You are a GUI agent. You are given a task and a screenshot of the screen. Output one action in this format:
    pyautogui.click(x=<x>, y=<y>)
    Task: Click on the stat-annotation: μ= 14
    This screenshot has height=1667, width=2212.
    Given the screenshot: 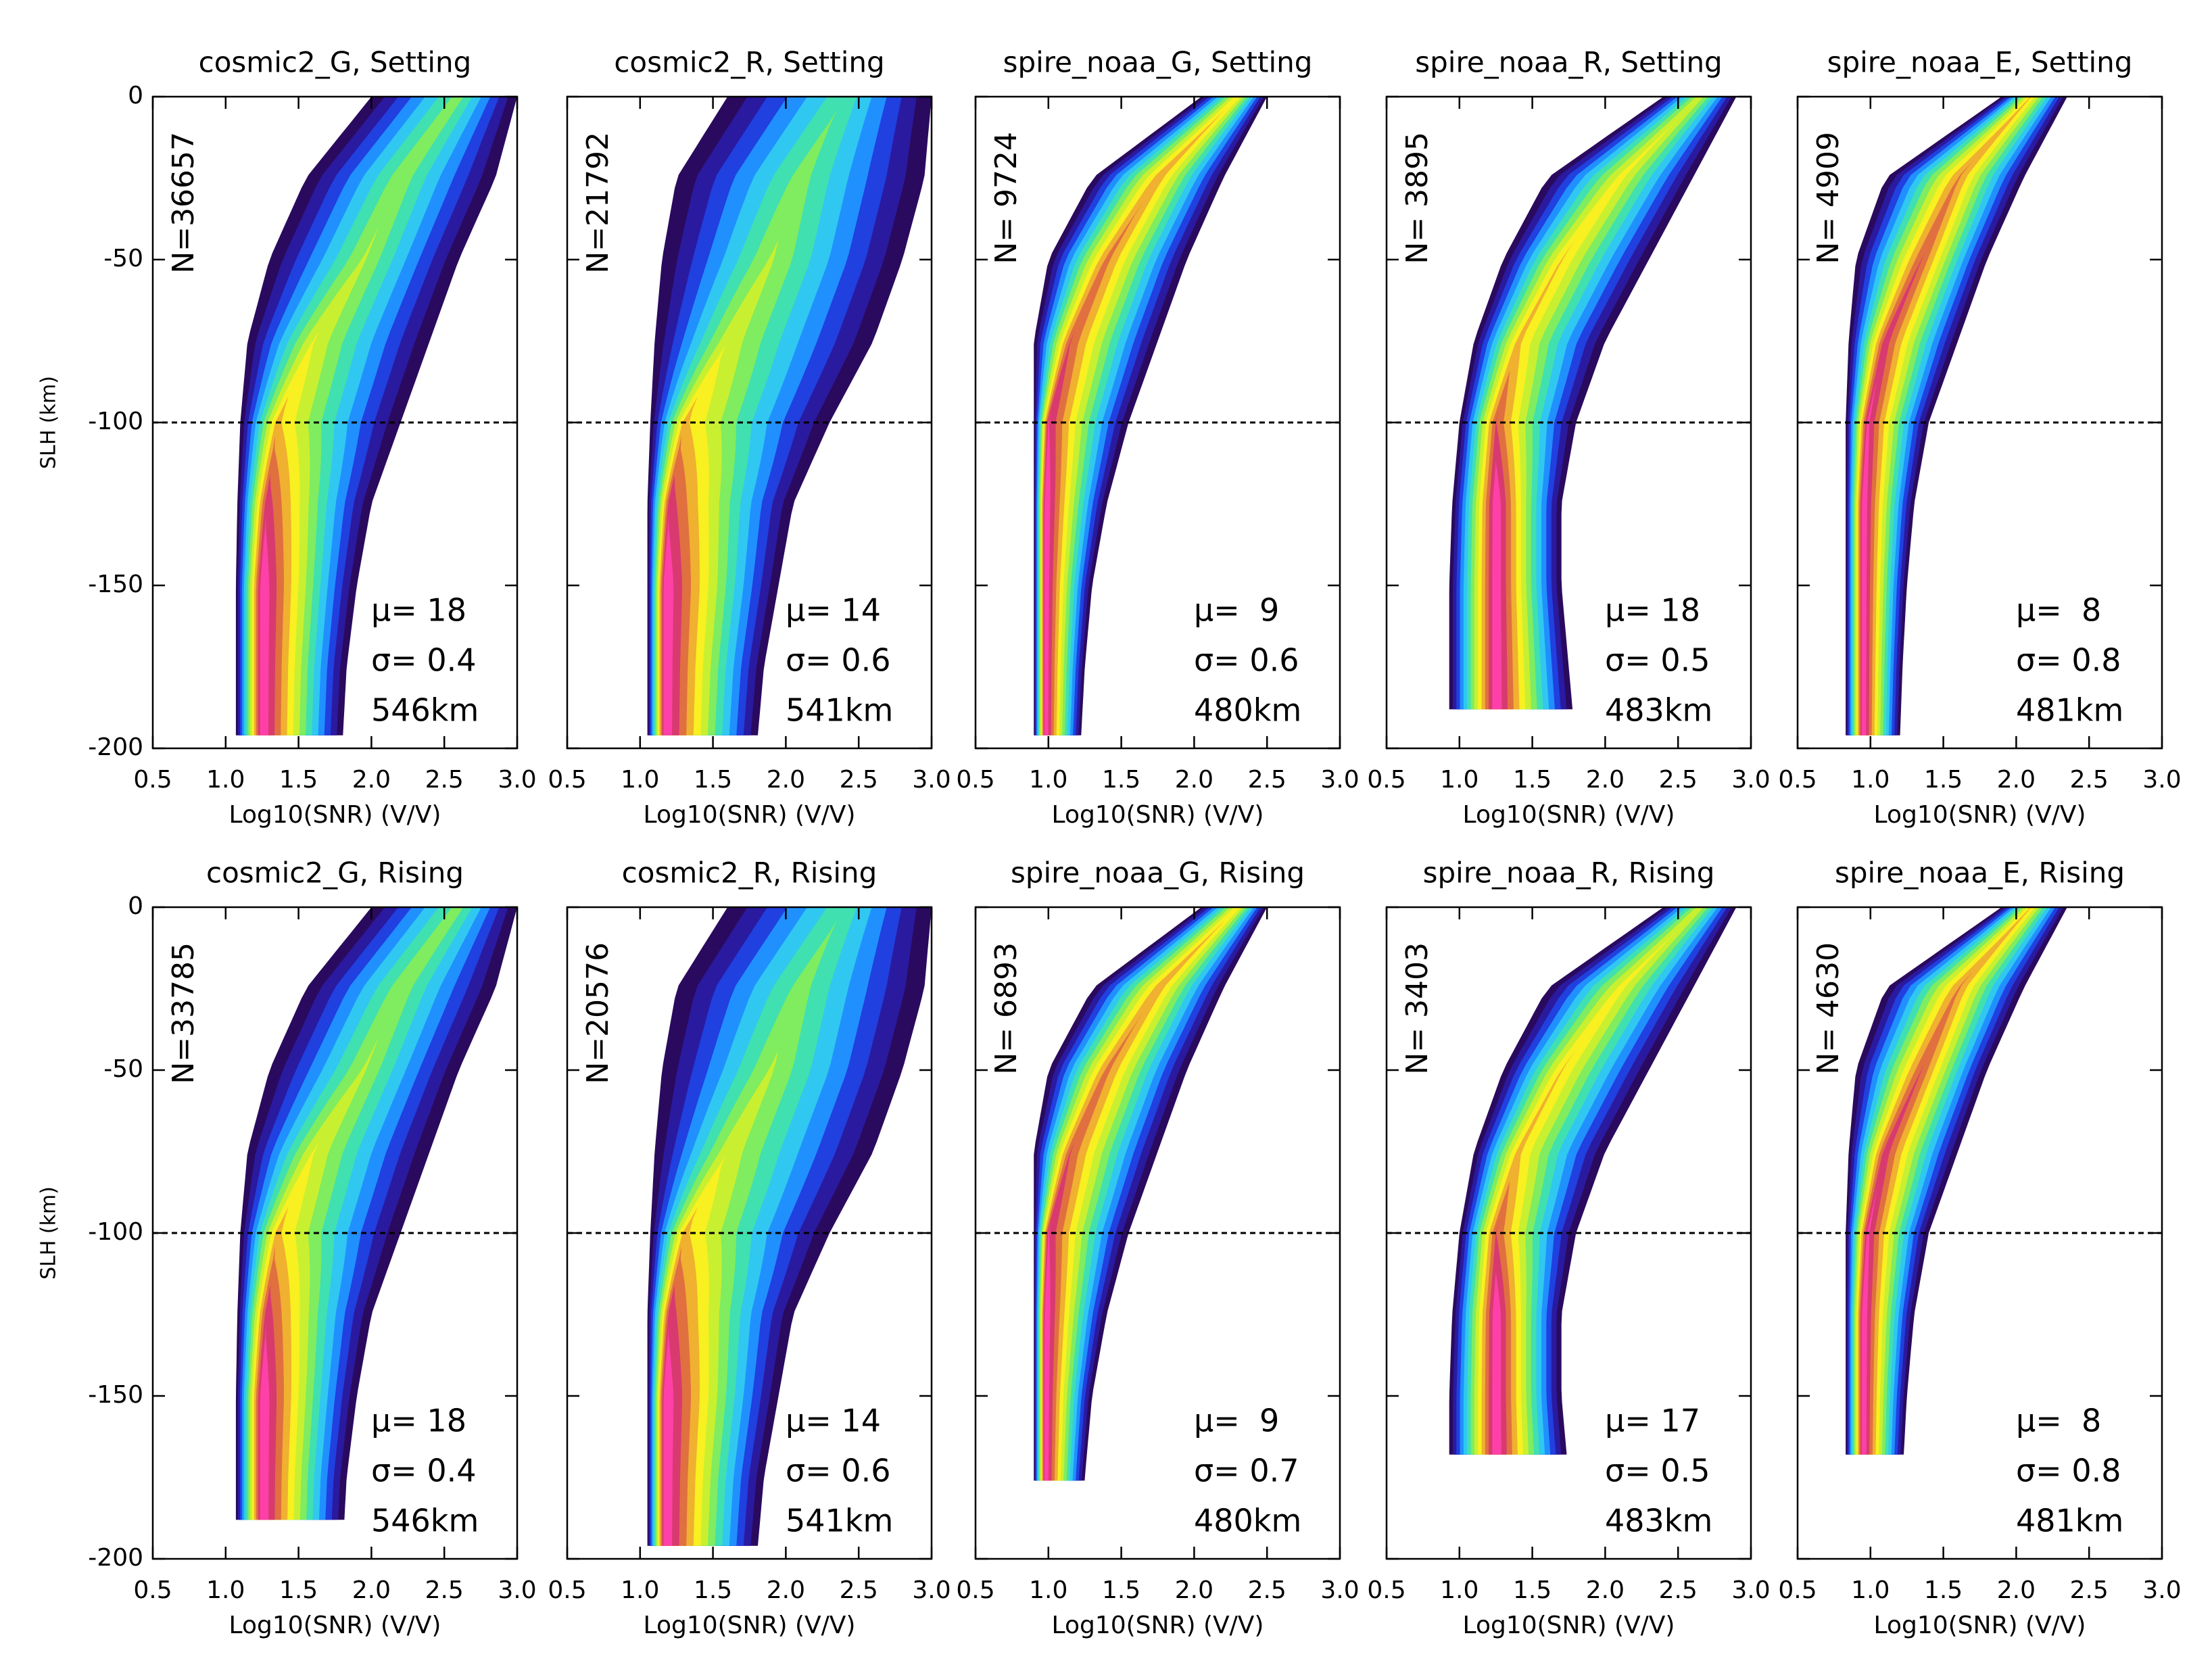 What is the action you would take?
    pyautogui.click(x=834, y=610)
    